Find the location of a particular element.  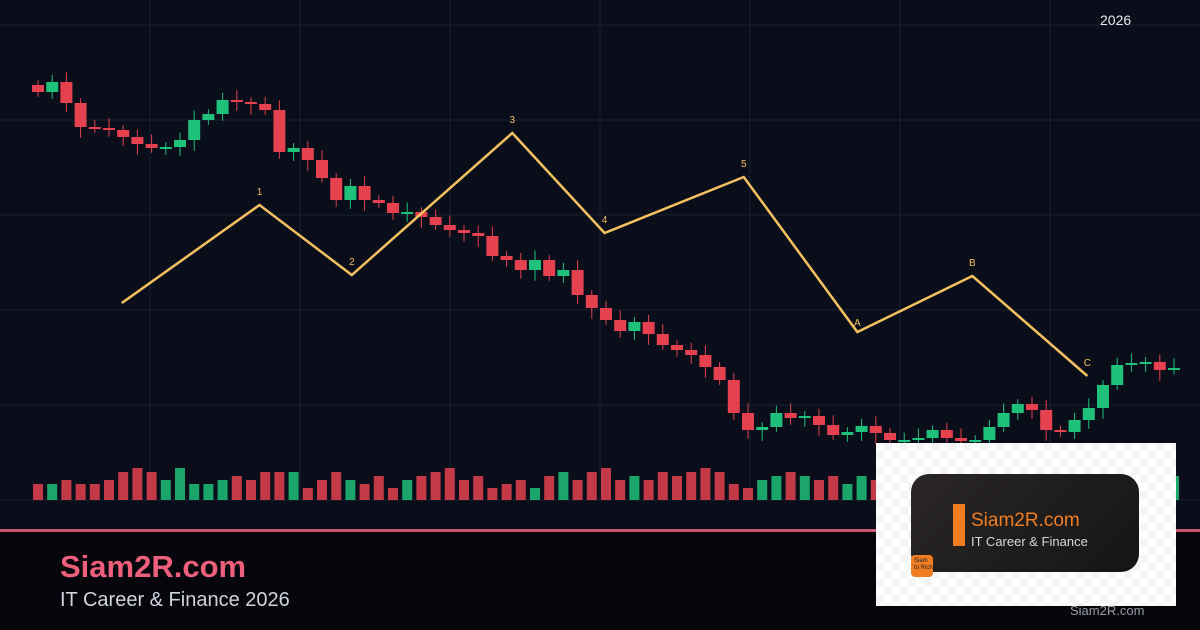

logo-subtitle: IT Career & Finance is located at coordinates (1029, 541).